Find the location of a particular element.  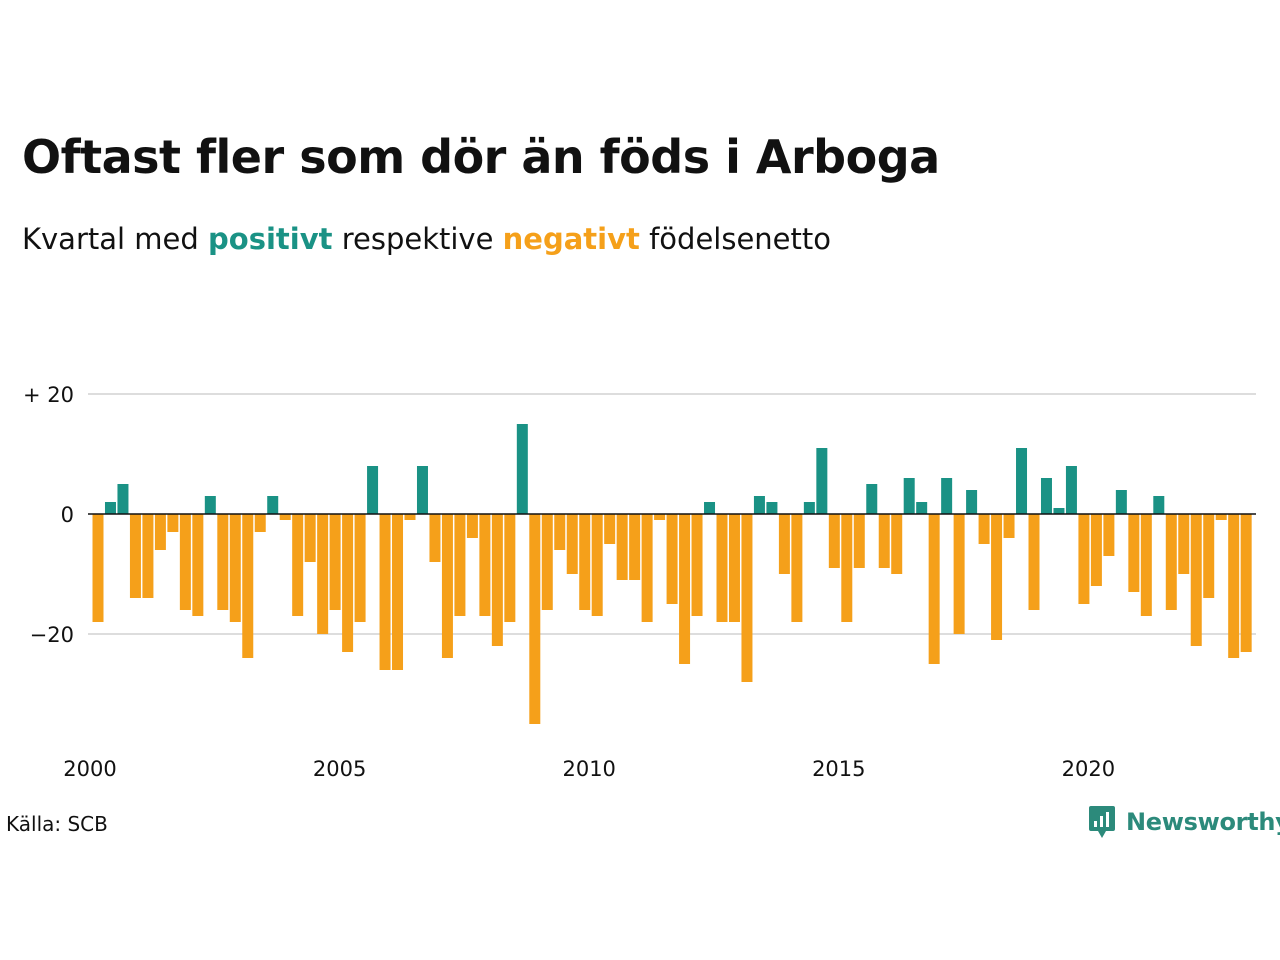

brand-name: Newsworthy is located at coordinates (1203, 822).